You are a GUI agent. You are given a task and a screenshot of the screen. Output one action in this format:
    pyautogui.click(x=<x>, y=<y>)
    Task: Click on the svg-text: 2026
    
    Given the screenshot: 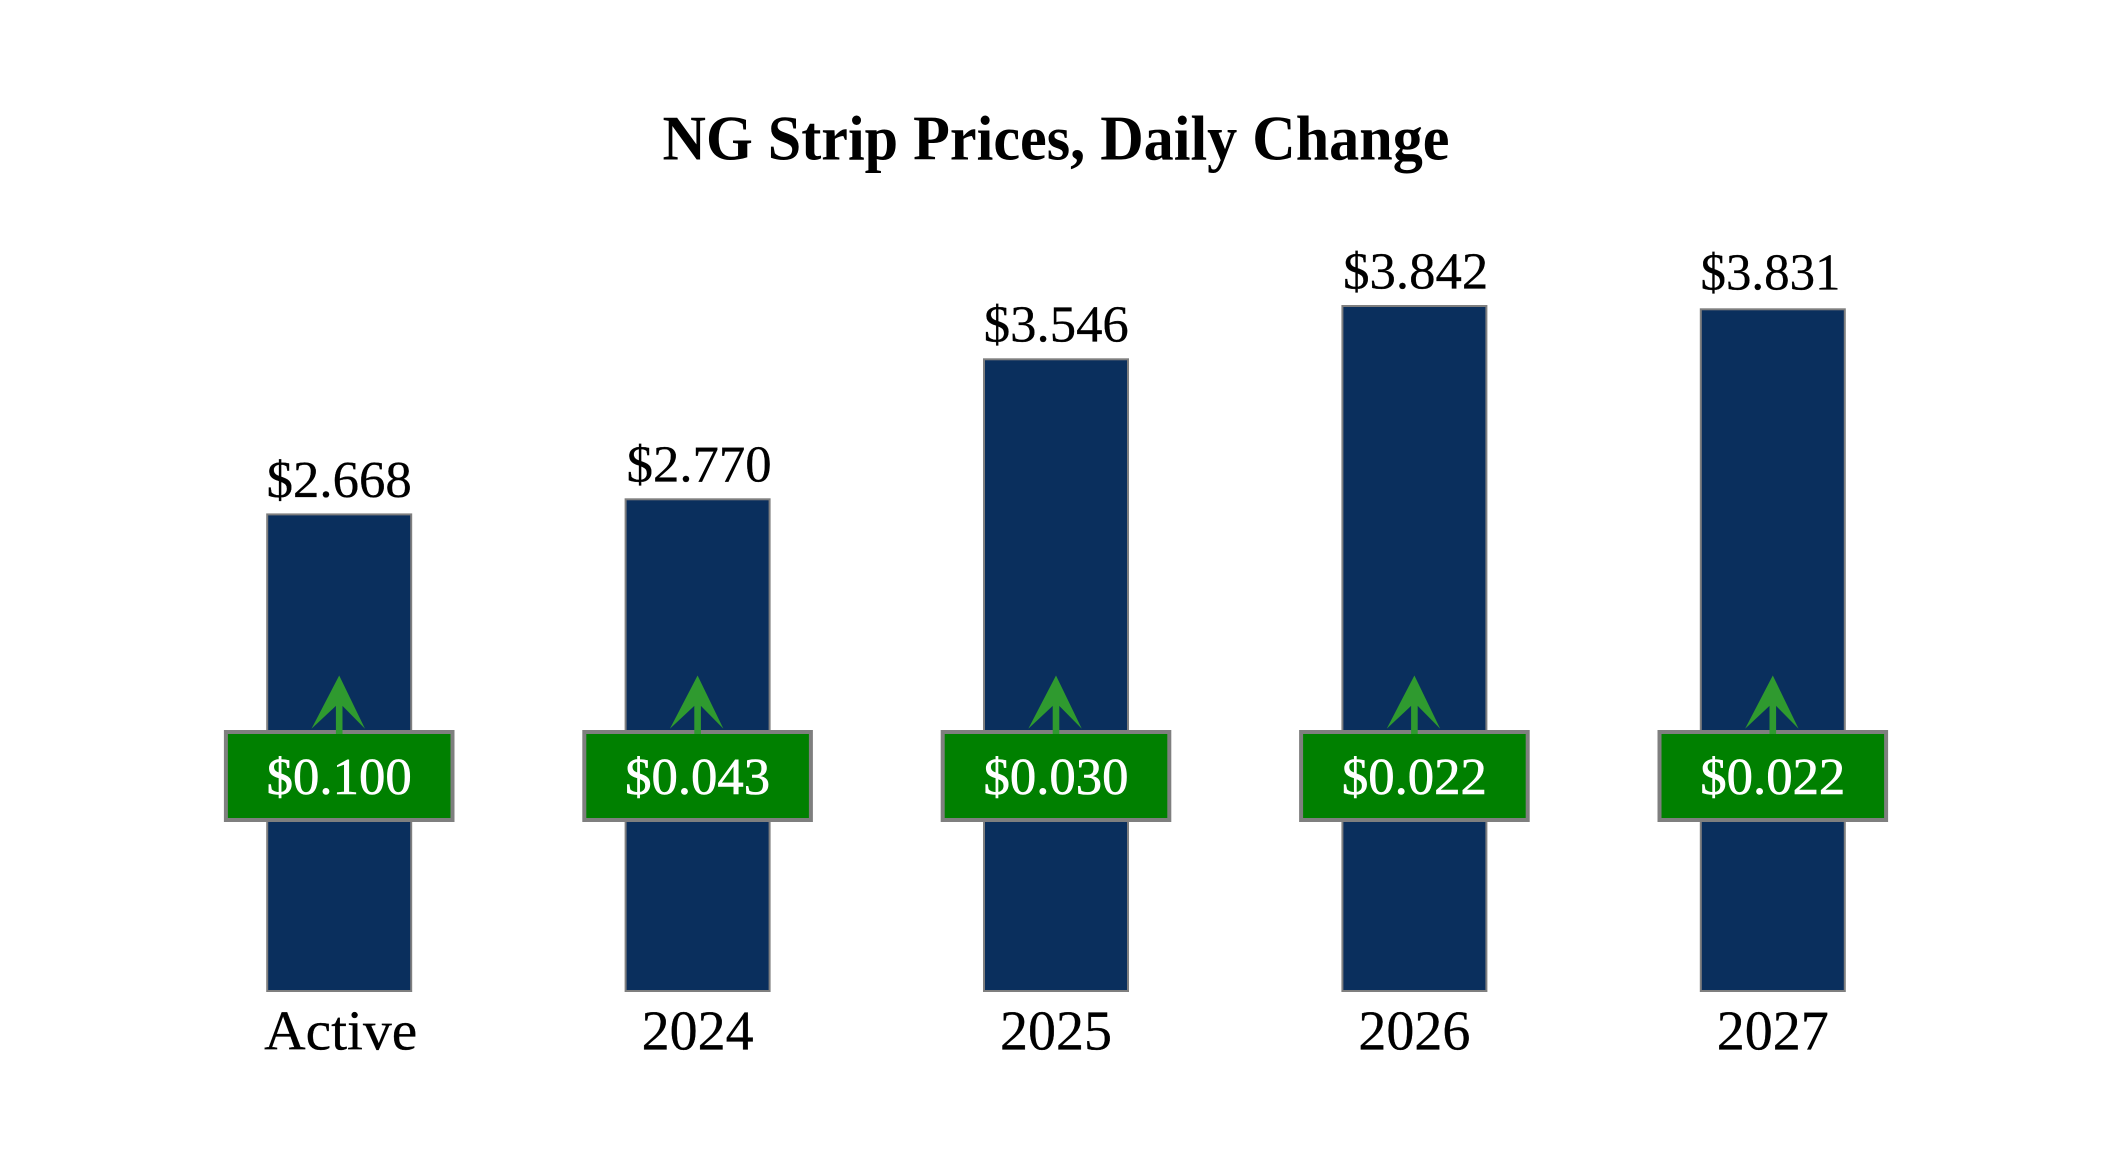 What is the action you would take?
    pyautogui.click(x=1414, y=1032)
    